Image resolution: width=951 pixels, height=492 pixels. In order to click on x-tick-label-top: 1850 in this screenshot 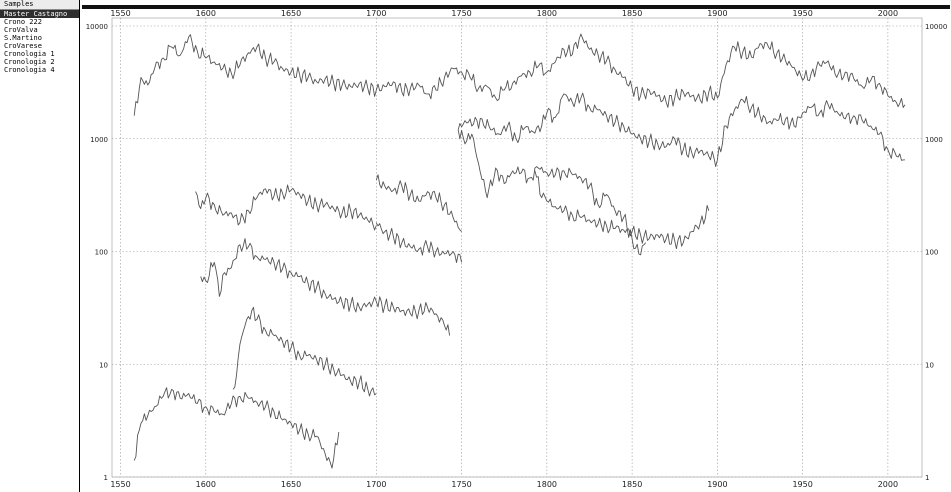, I will do `click(632, 13)`.